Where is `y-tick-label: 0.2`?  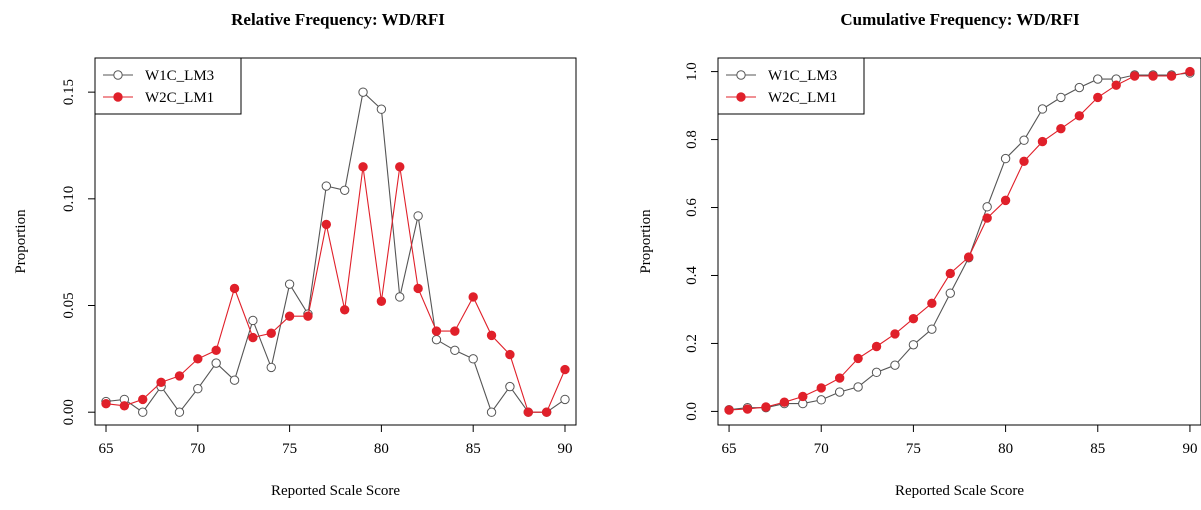 y-tick-label: 0.2 is located at coordinates (692, 343).